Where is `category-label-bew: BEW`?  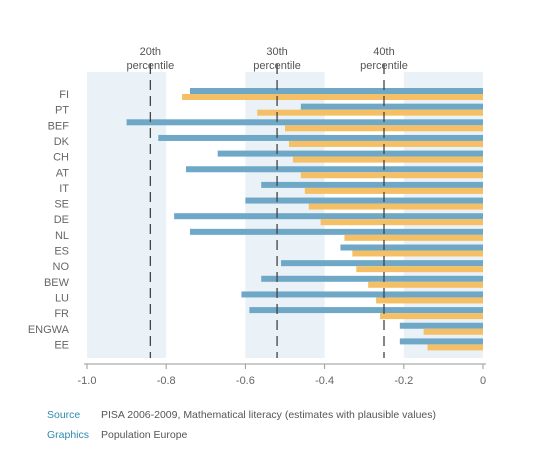 category-label-bew: BEW is located at coordinates (57, 283).